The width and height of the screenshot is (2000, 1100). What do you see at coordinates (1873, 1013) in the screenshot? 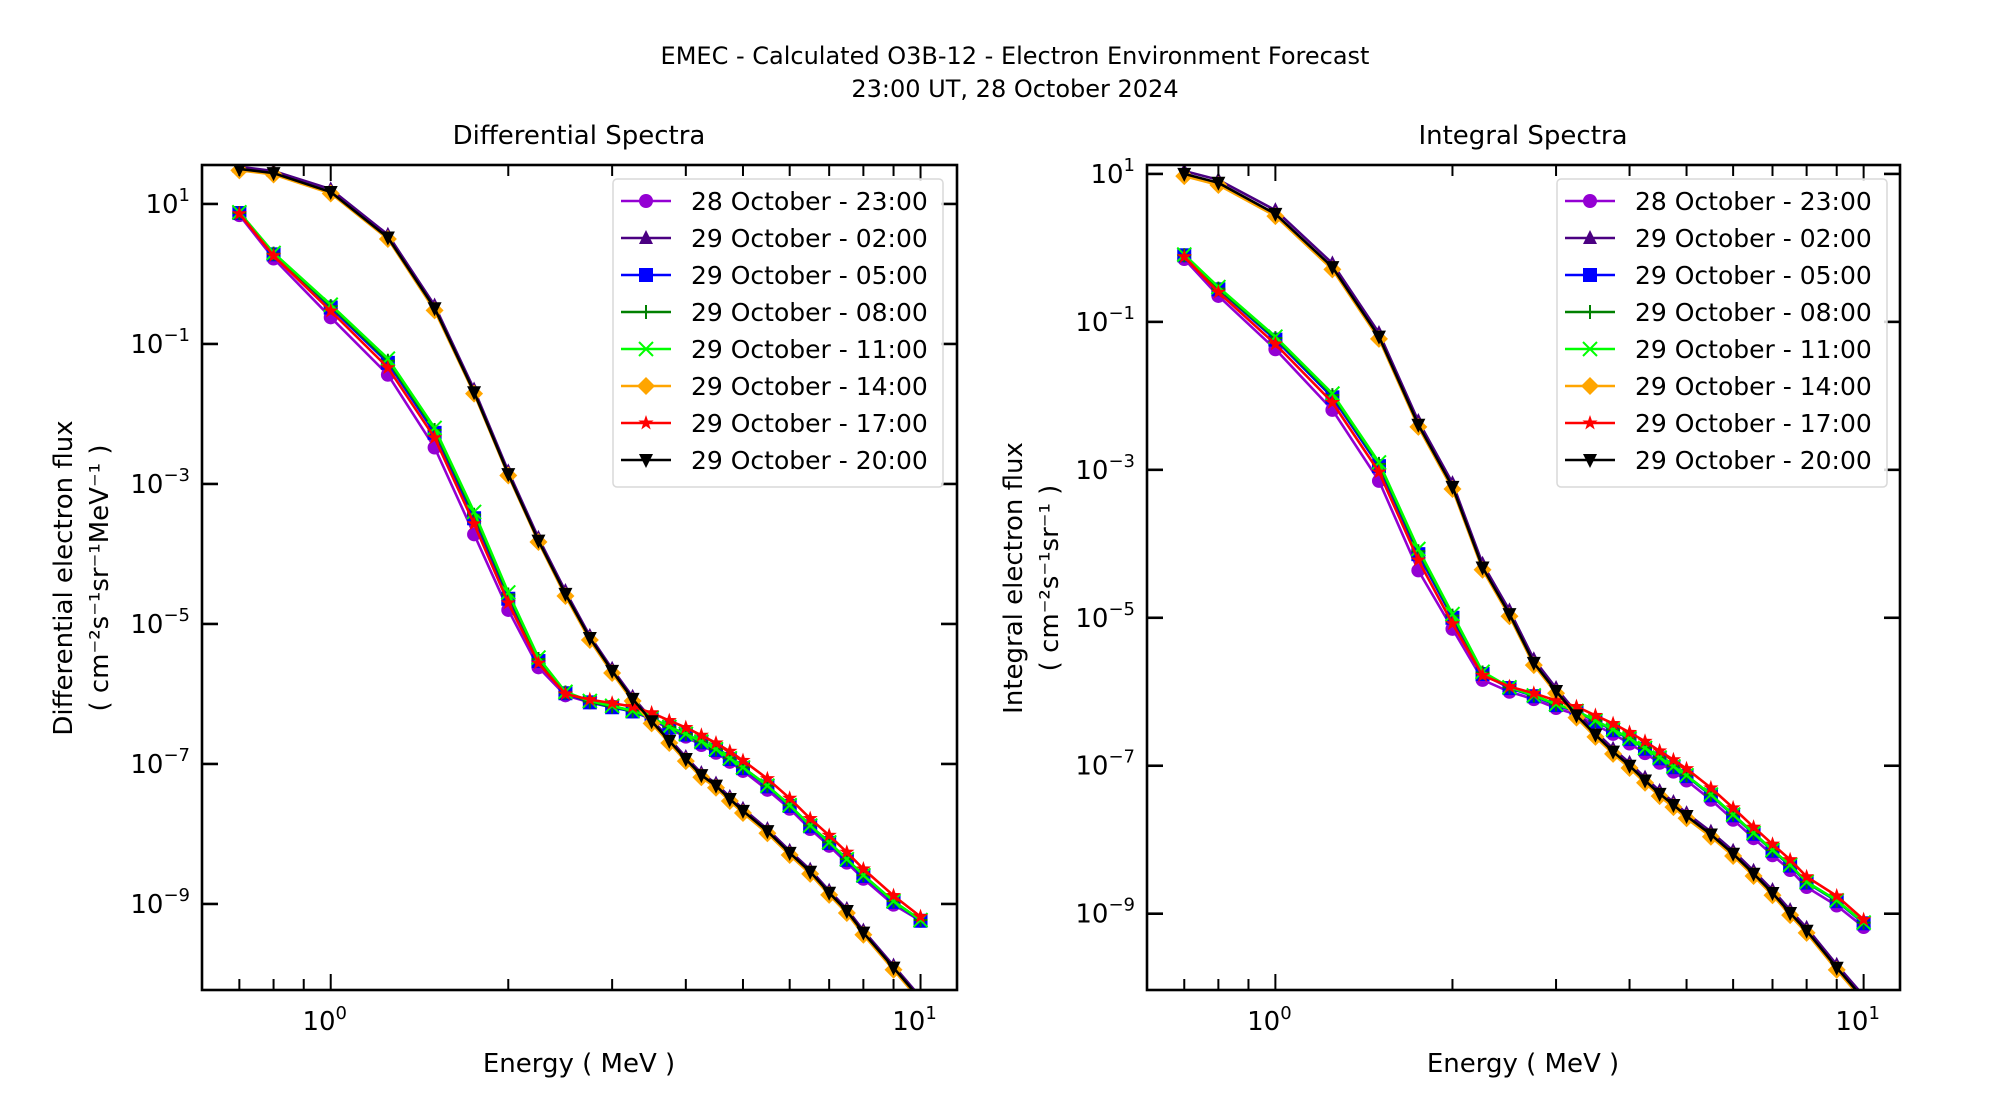
I see `x-tick-exponent: 1` at bounding box center [1873, 1013].